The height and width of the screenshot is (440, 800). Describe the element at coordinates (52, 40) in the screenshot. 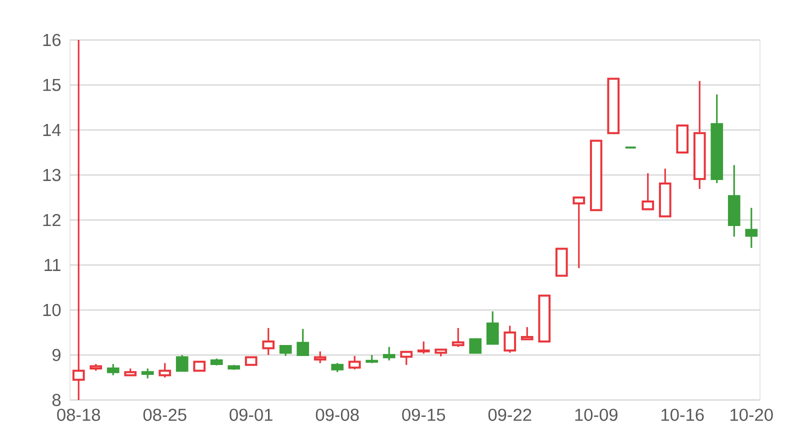

I see `y-tick-label: 16` at that location.